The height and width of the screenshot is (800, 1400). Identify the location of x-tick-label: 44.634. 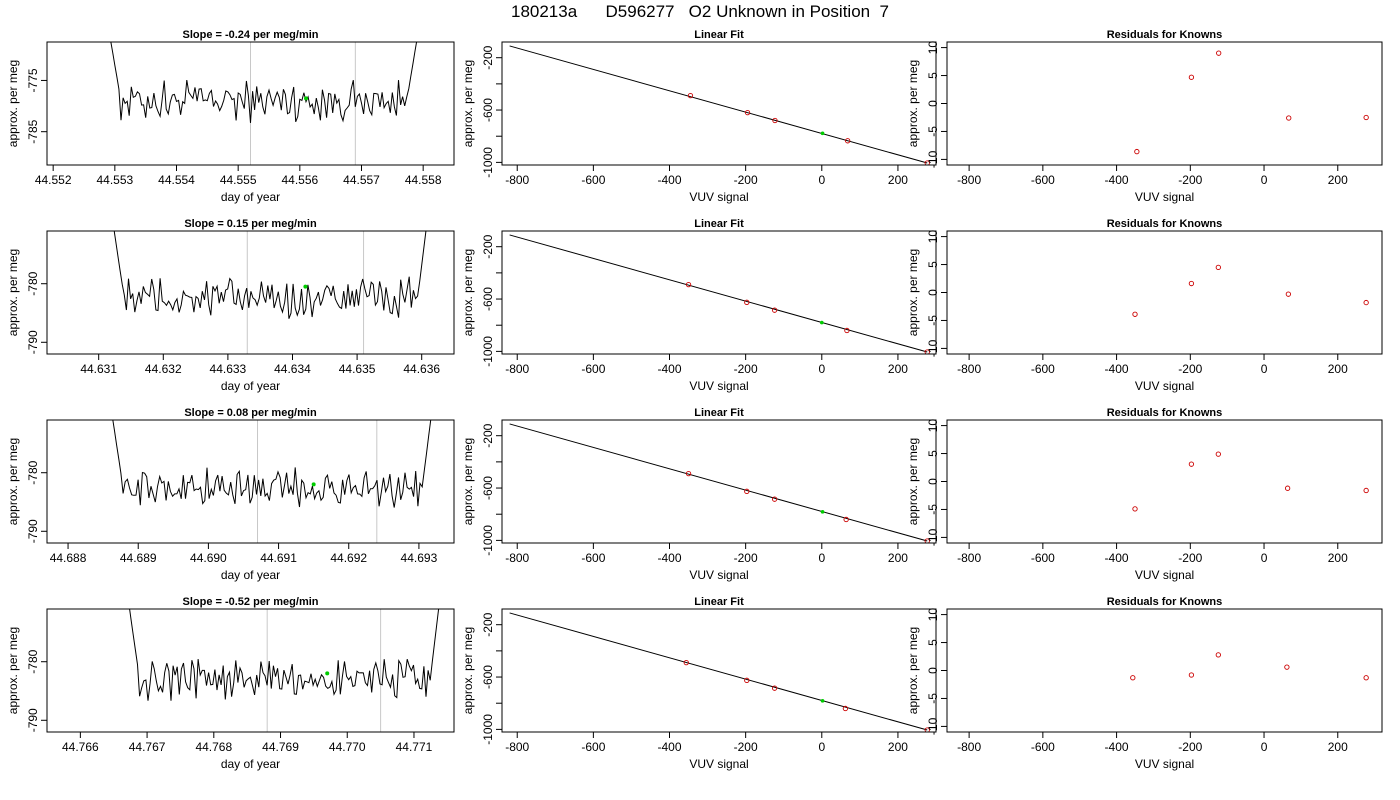
(292, 369).